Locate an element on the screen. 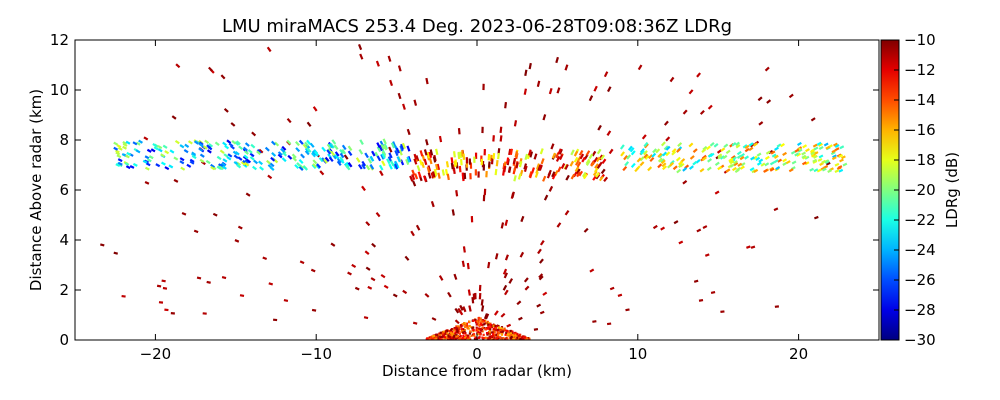  x-tick-label: 20 is located at coordinates (798, 354).